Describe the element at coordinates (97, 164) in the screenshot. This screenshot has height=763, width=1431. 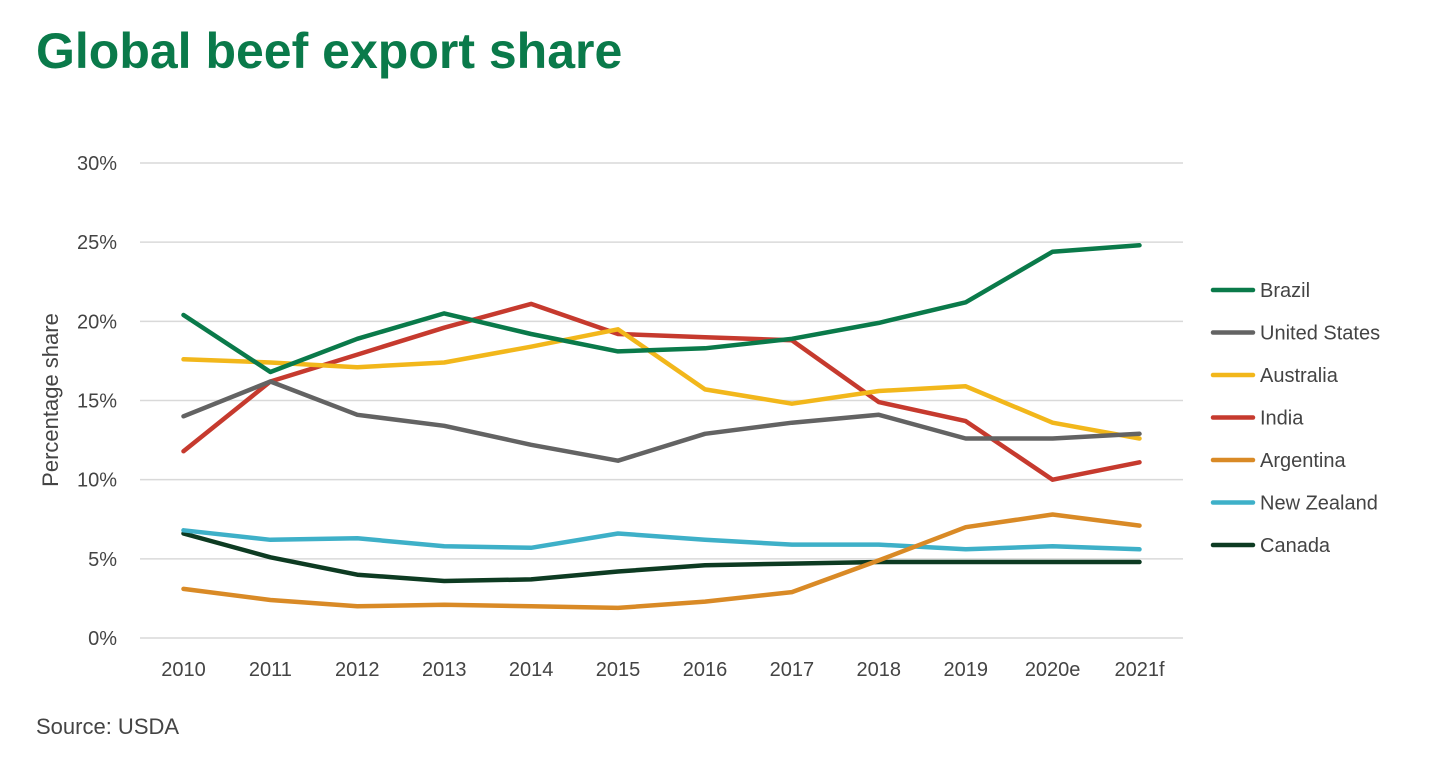
I see `y-tick-label: 30%` at that location.